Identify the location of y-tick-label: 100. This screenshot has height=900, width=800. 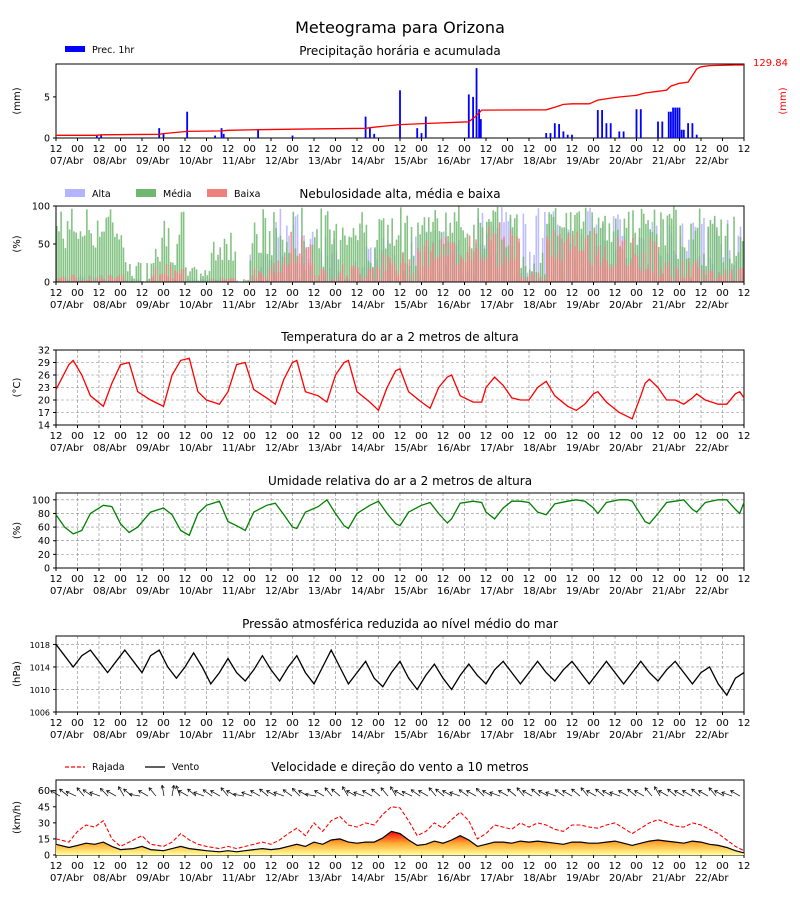
(41, 500).